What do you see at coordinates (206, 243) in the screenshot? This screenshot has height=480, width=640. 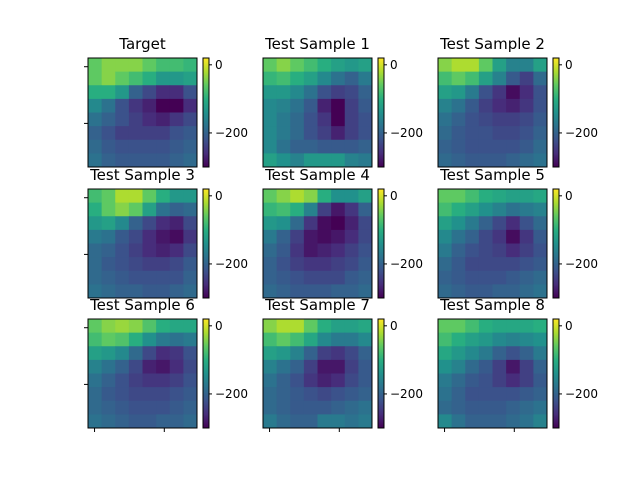 I see `colorbar` at bounding box center [206, 243].